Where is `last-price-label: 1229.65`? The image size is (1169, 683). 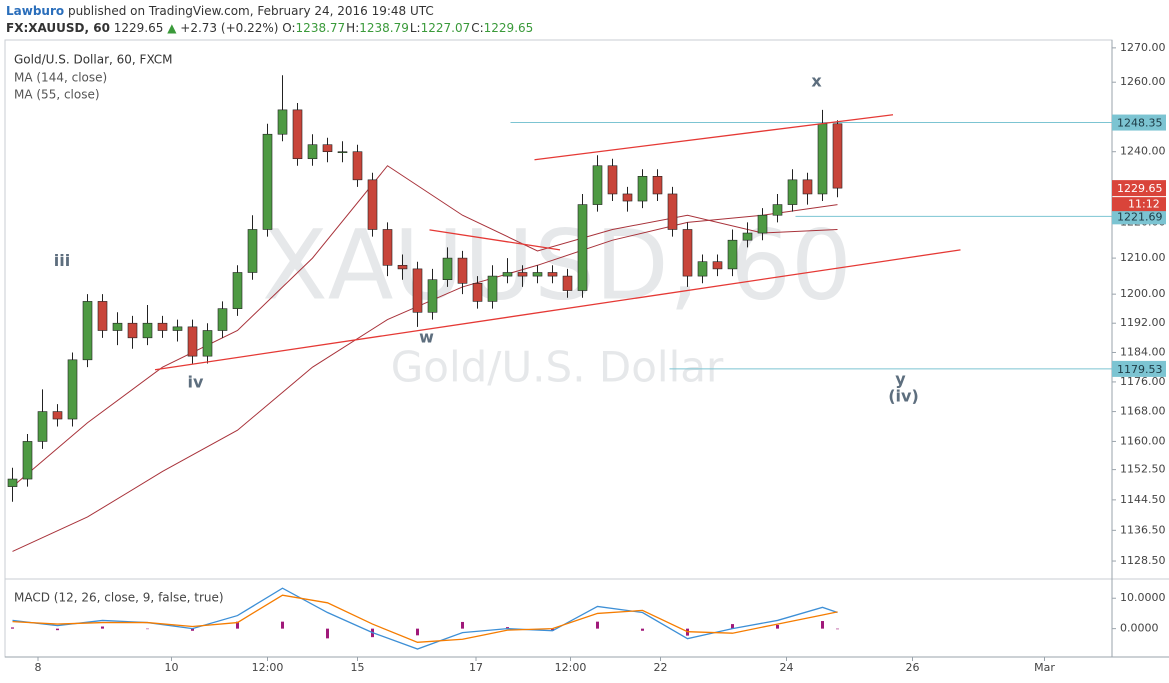 last-price-label: 1229.65 is located at coordinates (1140, 188).